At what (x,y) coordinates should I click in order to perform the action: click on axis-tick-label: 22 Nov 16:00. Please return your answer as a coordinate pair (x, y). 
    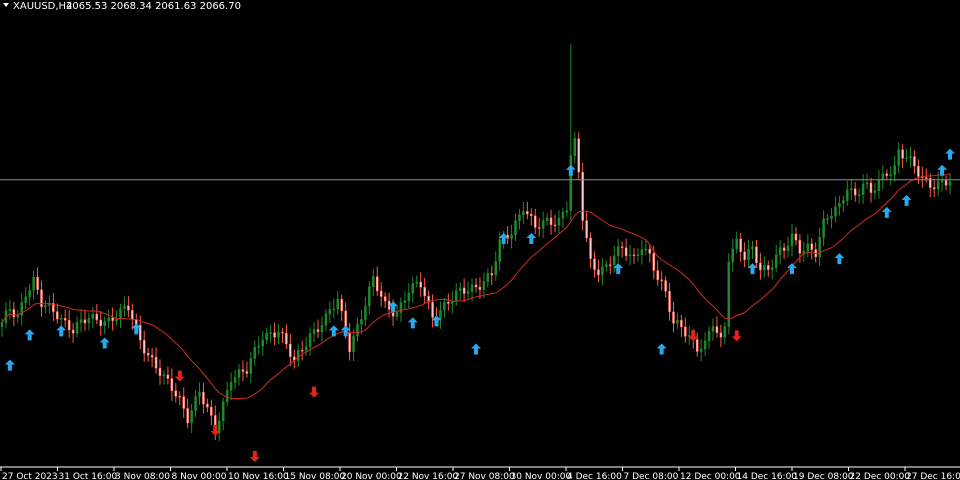
    Looking at the image, I should click on (428, 476).